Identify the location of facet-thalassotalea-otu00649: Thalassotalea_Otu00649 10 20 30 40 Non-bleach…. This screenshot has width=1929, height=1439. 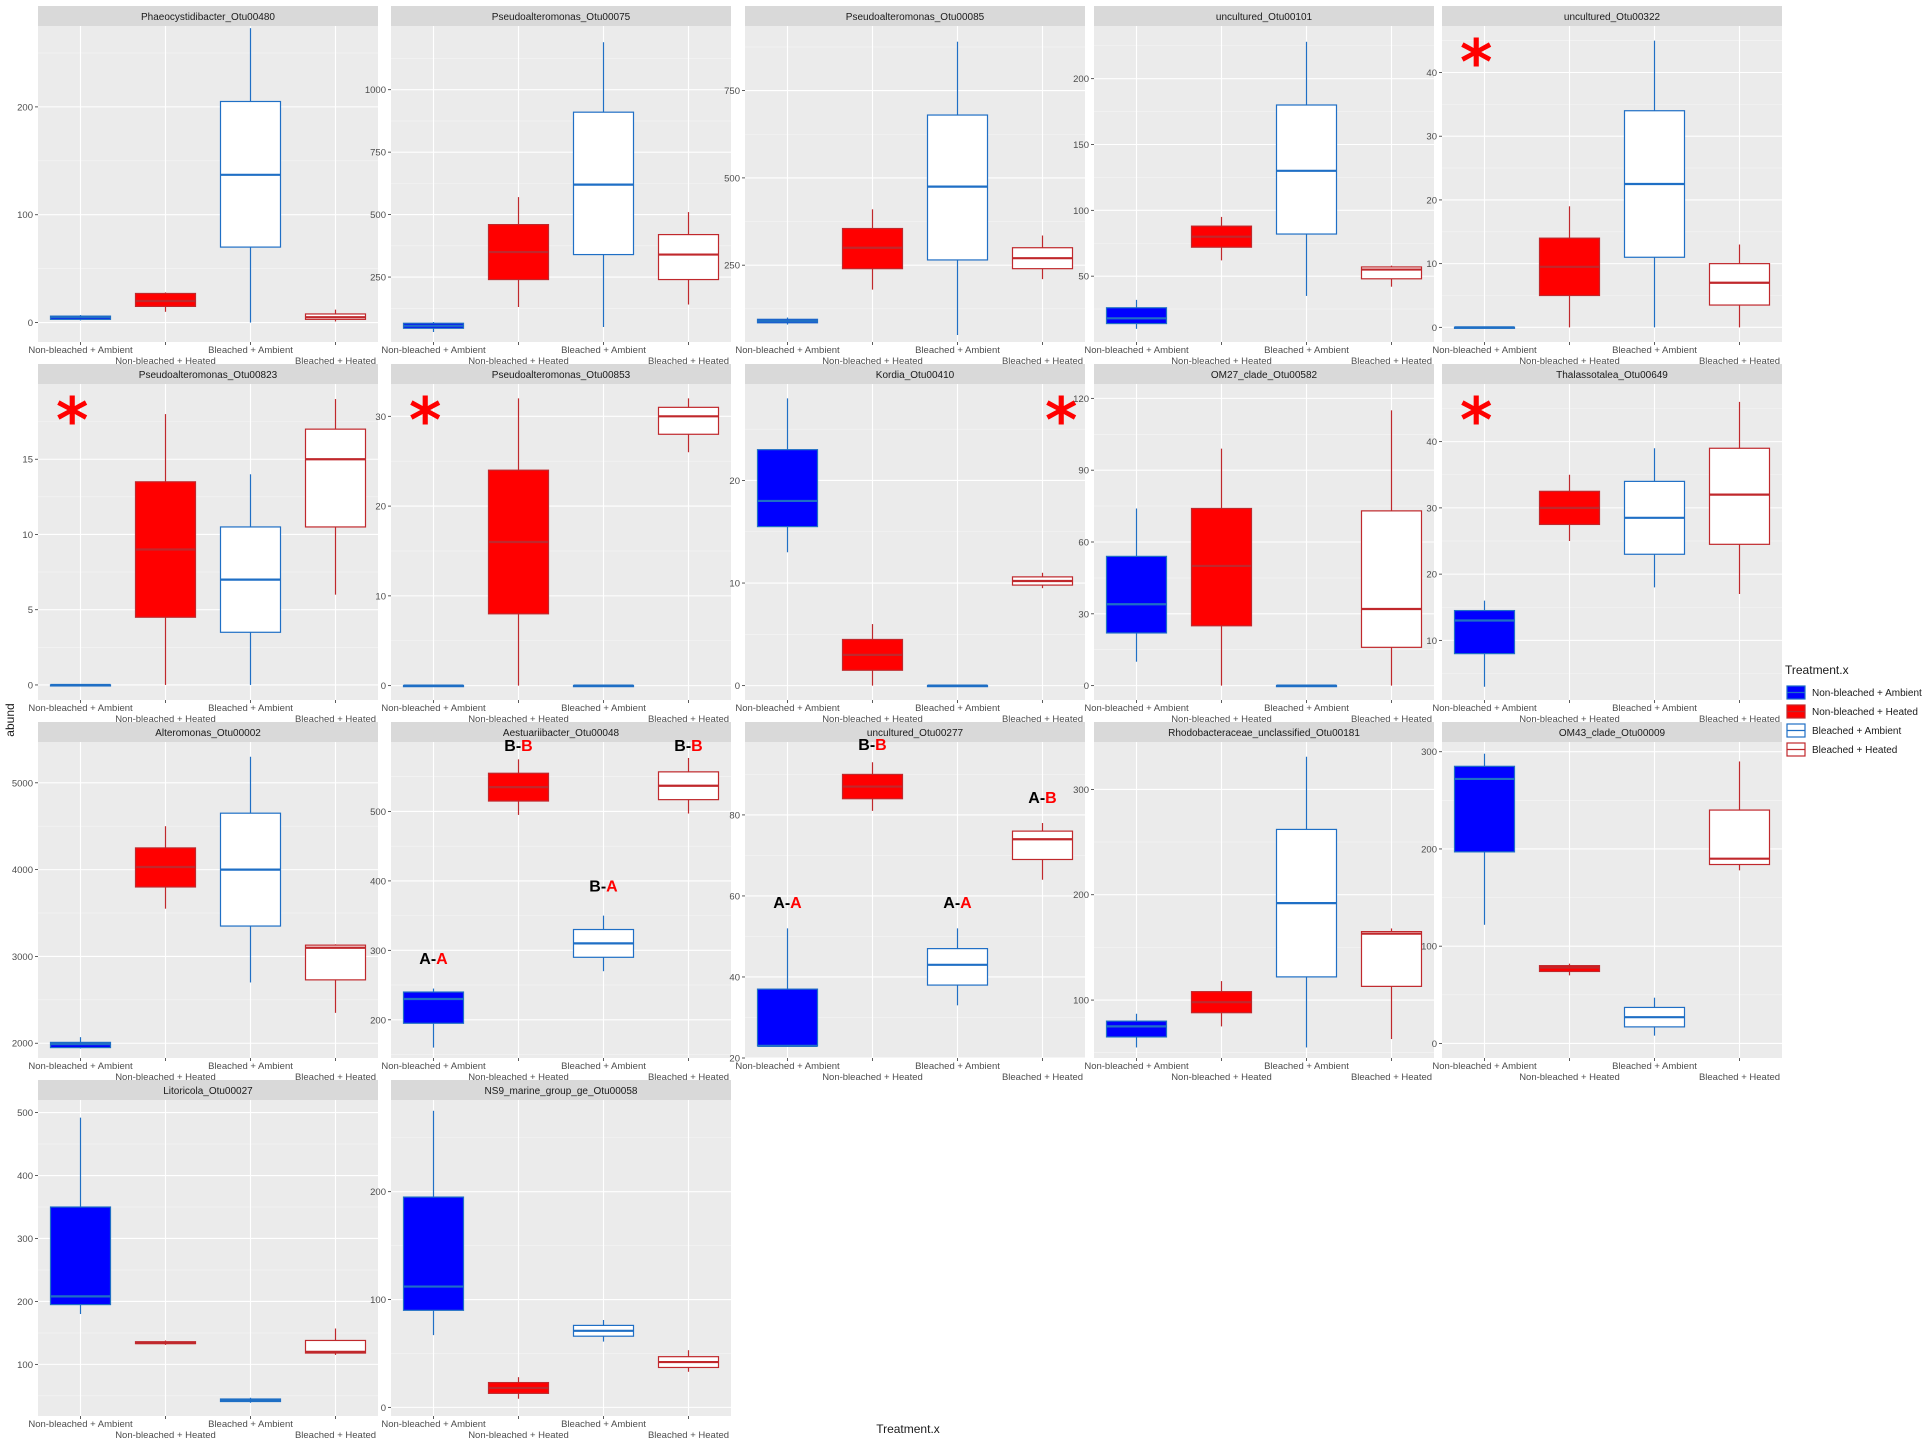
(1604, 544).